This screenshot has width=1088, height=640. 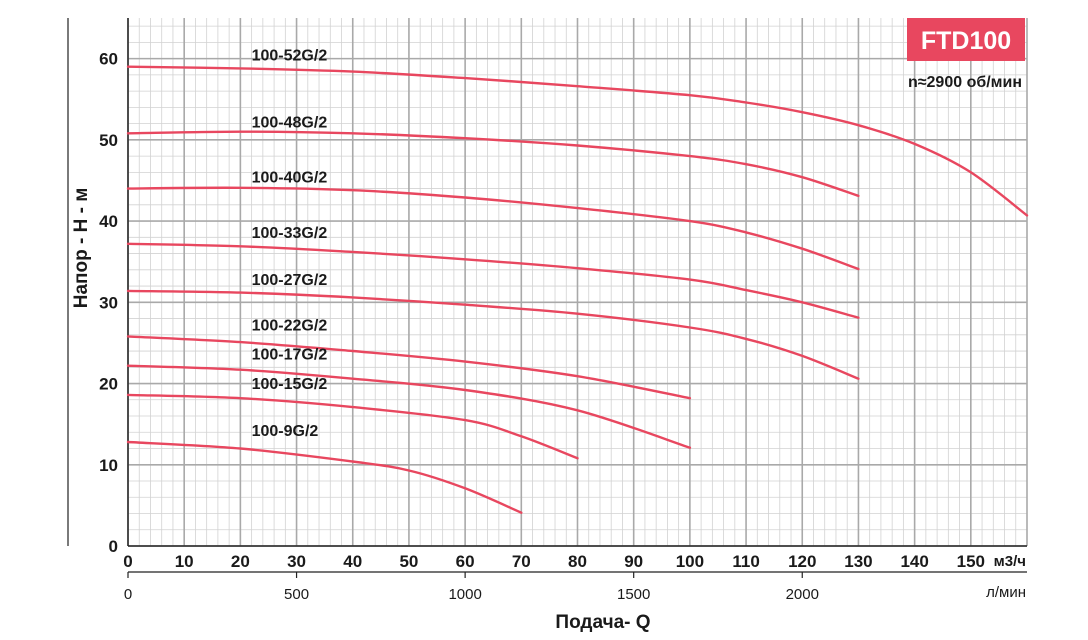 I want to click on x-tick-label: 130, so click(x=858, y=561).